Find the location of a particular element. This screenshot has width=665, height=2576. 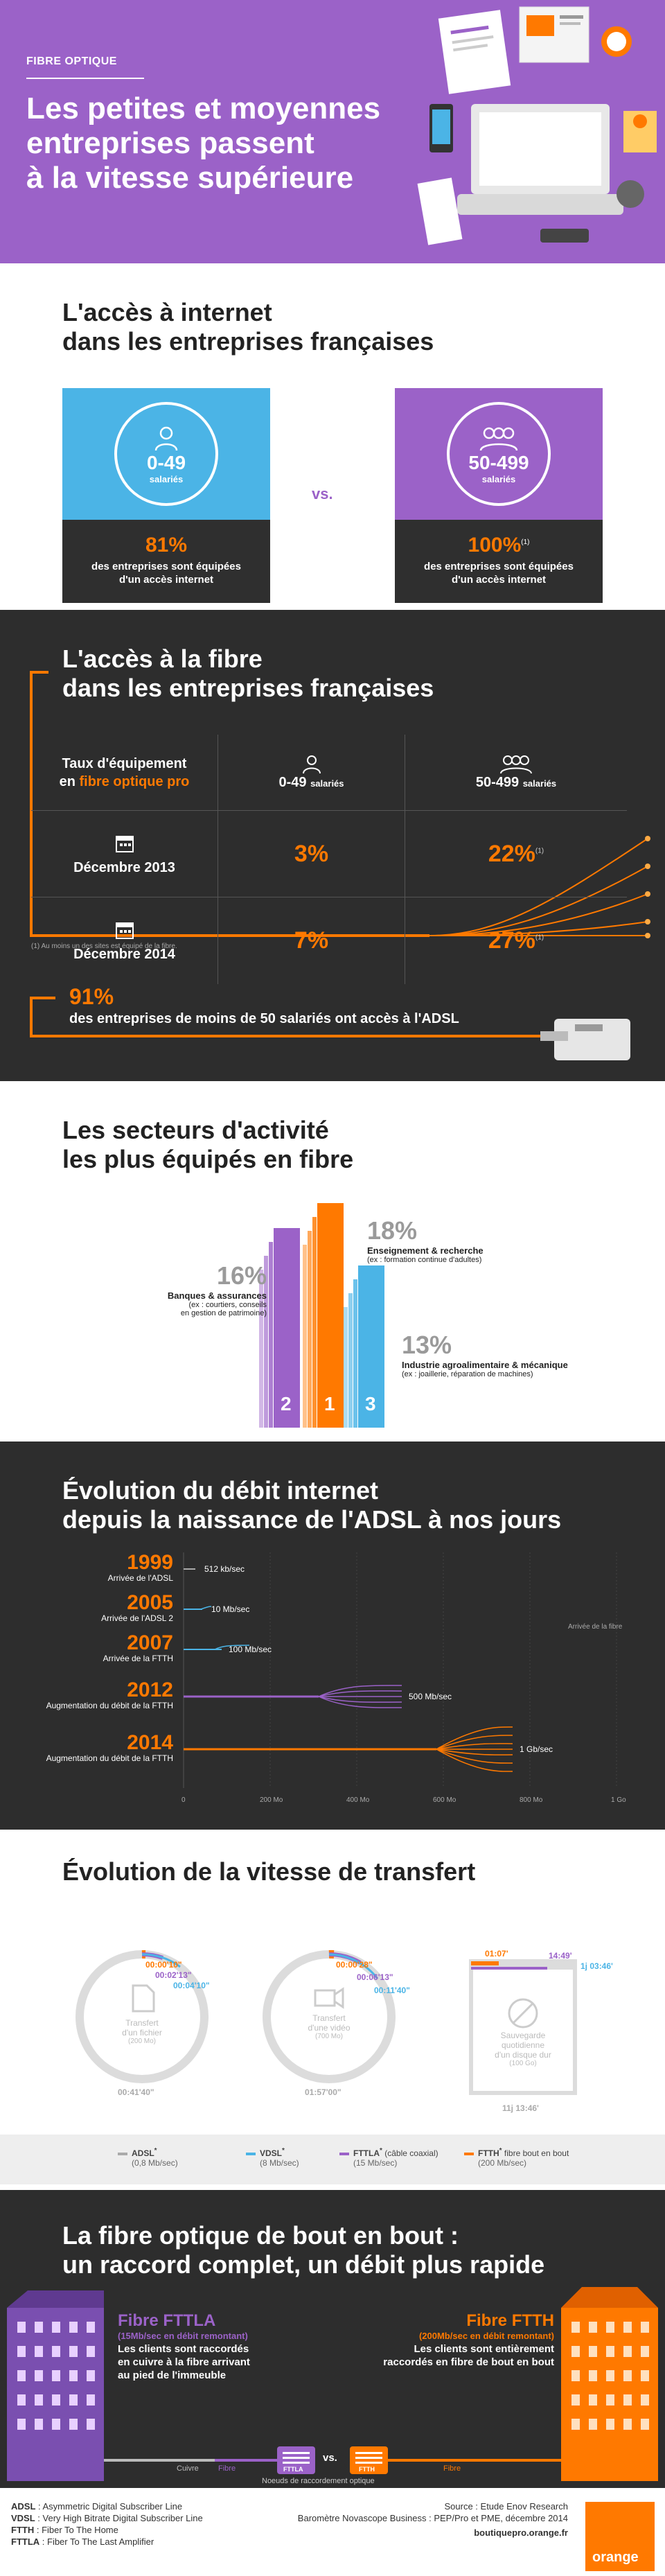

debit-row-2005: 2005 is located at coordinates (150, 1602).